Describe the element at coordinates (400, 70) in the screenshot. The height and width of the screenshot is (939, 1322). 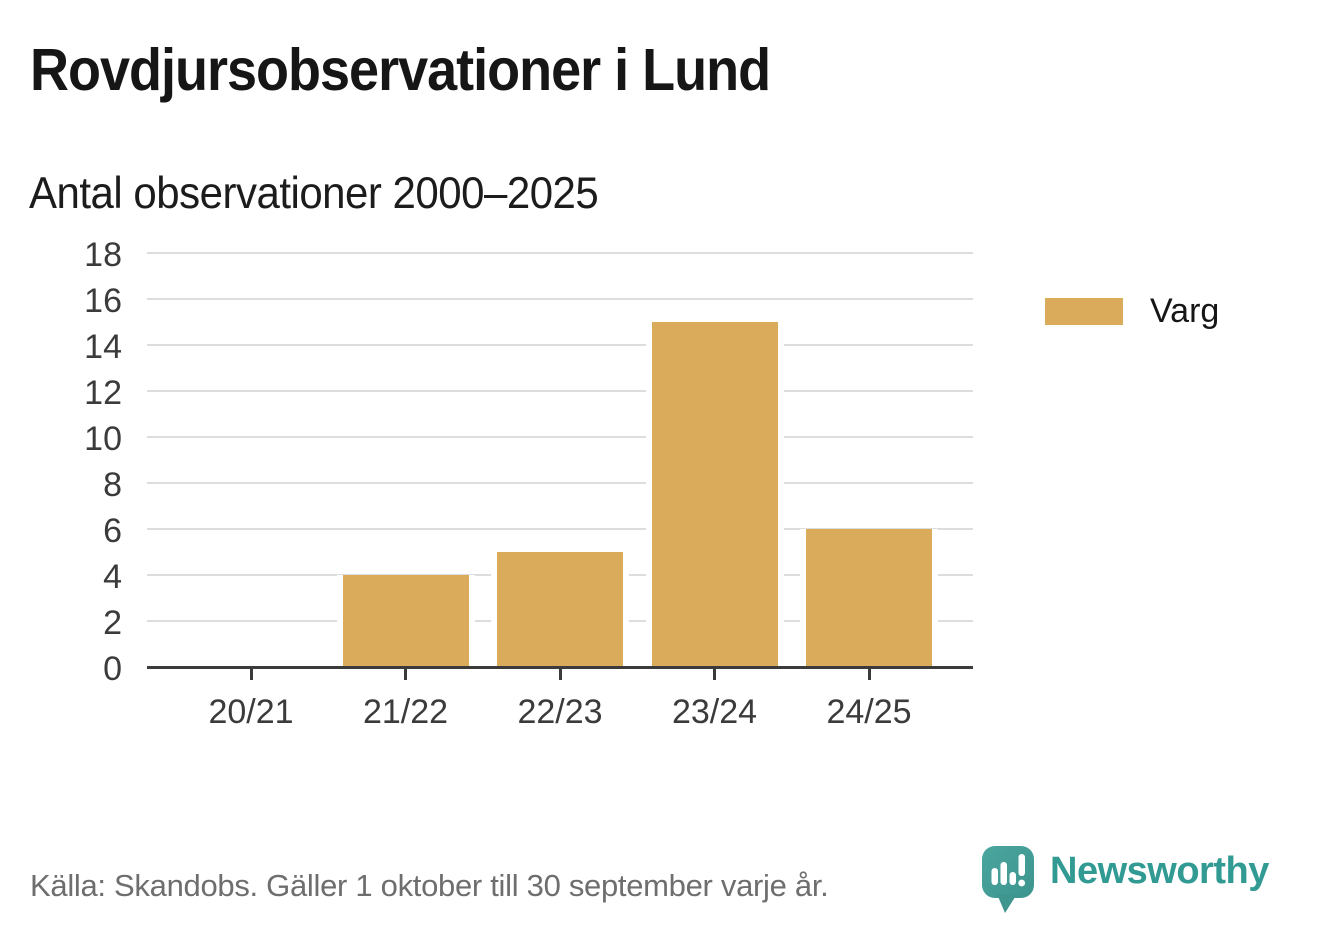
I see `chart-title: Rovdjursobservationer i Lund` at that location.